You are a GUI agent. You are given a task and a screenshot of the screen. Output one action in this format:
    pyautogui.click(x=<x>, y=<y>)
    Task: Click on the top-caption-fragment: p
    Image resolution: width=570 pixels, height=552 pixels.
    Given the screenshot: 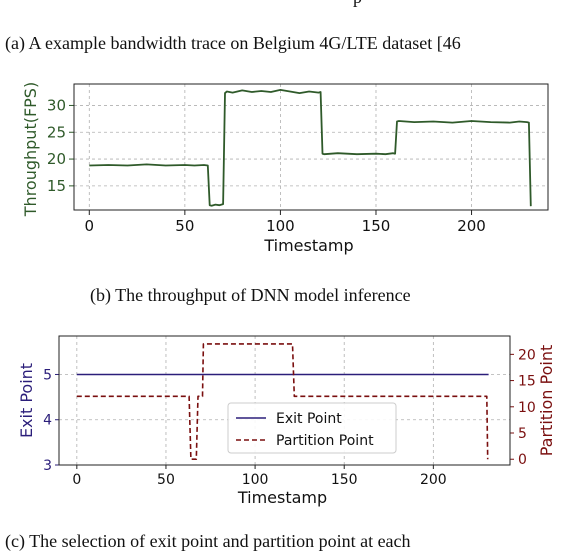 What is the action you would take?
    pyautogui.click(x=357, y=4)
    